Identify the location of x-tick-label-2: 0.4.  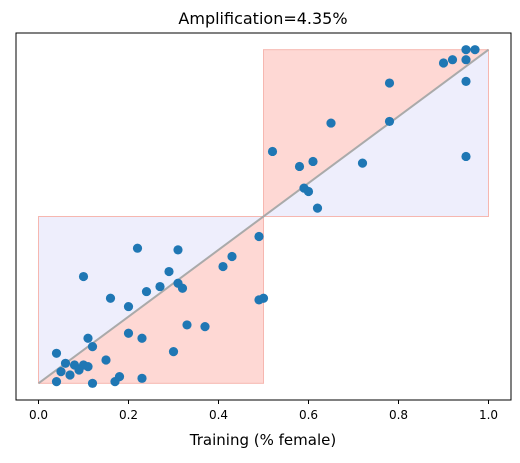
(218, 415).